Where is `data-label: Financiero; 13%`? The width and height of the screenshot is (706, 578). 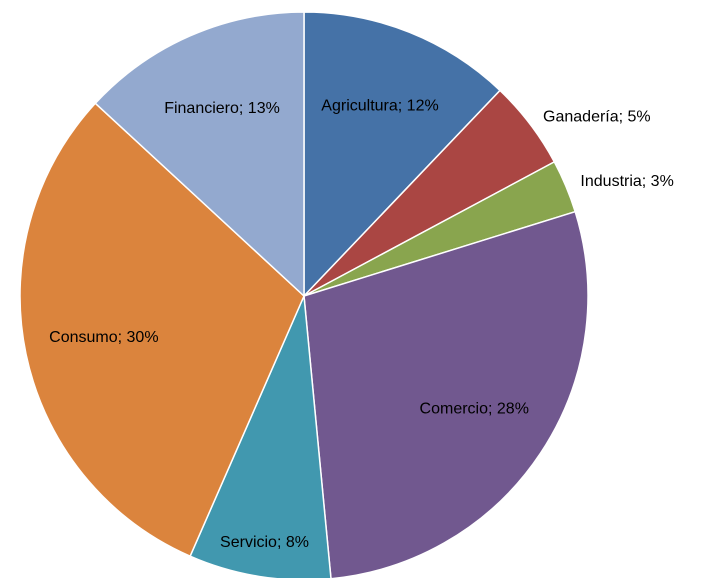 data-label: Financiero; 13% is located at coordinates (222, 108).